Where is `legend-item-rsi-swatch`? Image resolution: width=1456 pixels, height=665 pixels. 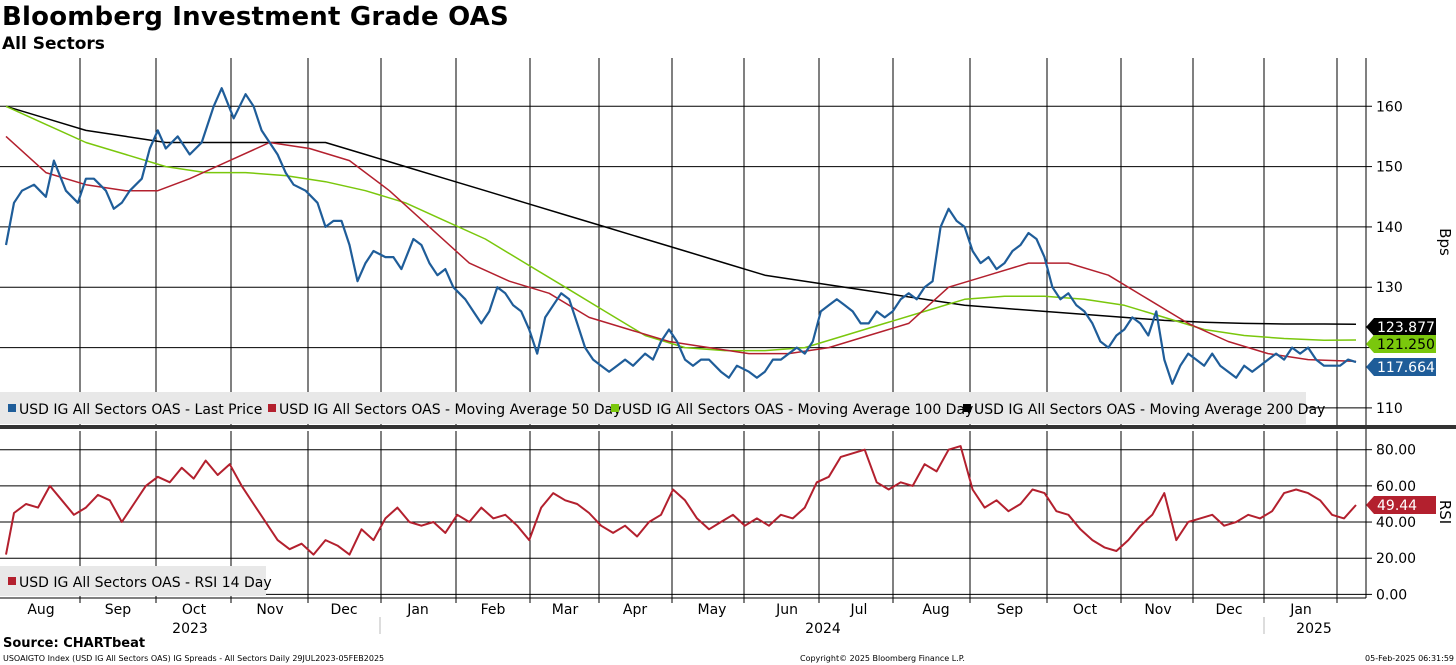
legend-item-rsi-swatch is located at coordinates (12, 581).